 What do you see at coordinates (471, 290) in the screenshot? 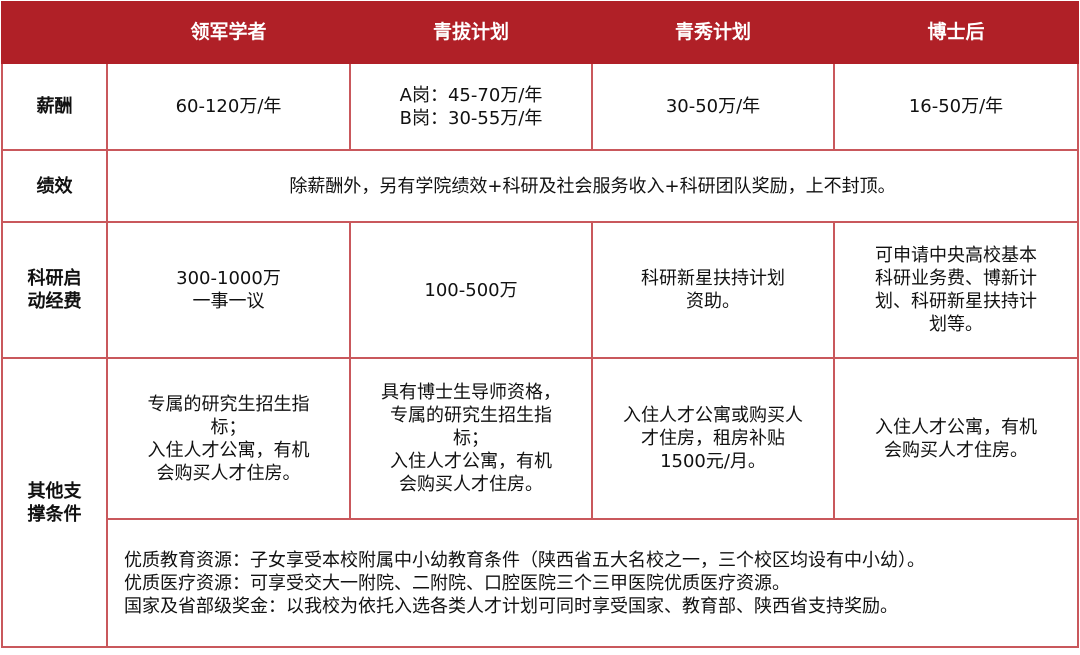
I see `cell: 100-500万` at bounding box center [471, 290].